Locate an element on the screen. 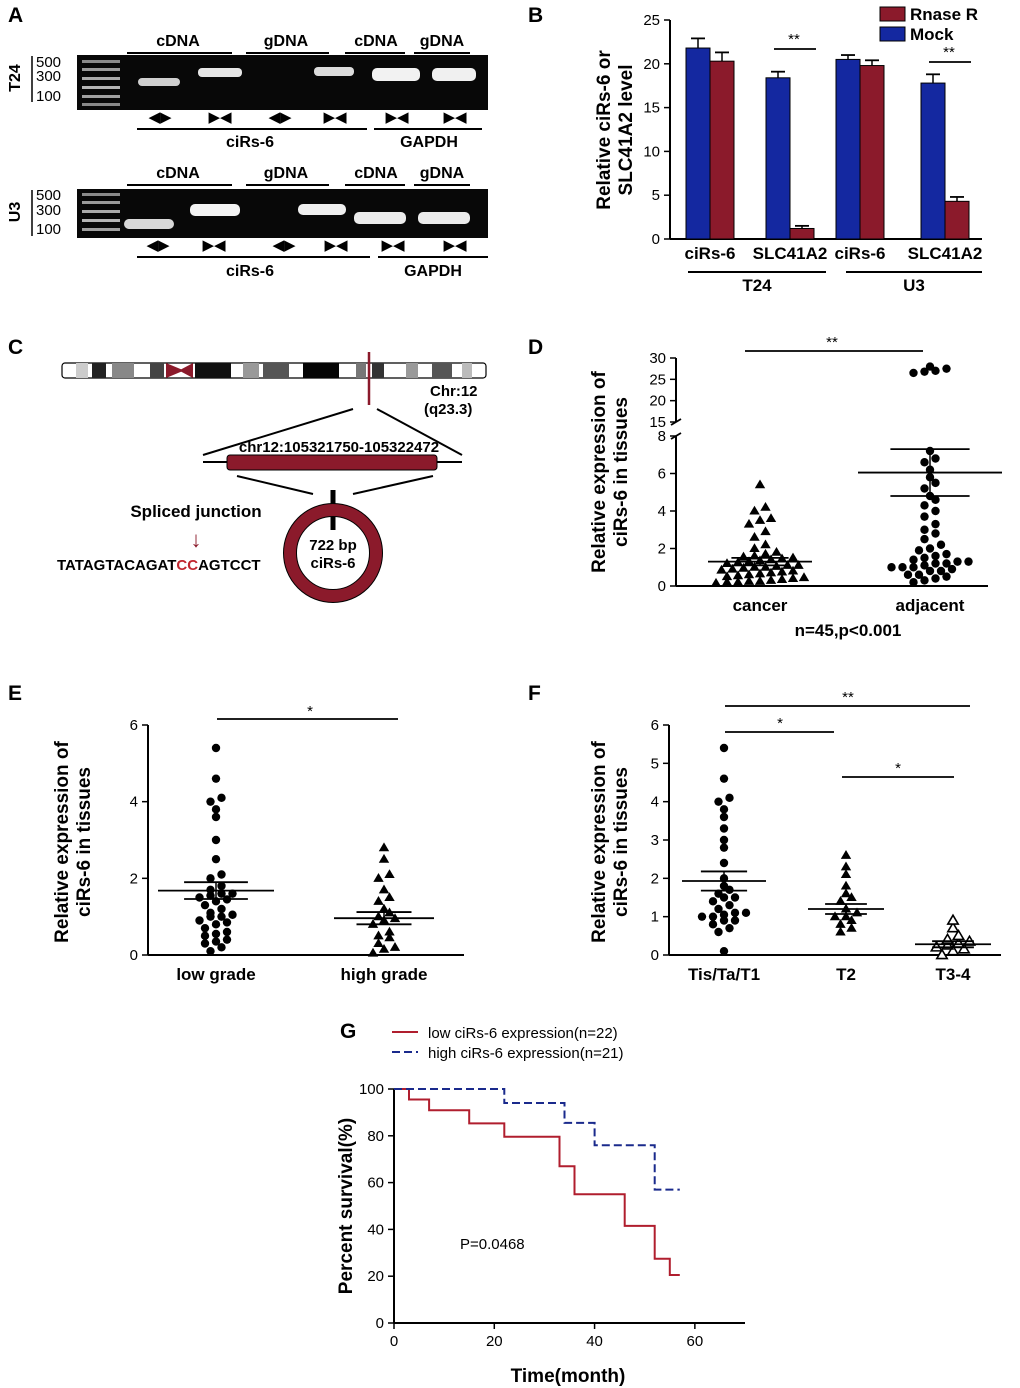 The height and width of the screenshot is (1388, 1020). x-tick-label-g-2: 40 is located at coordinates (594, 1341).